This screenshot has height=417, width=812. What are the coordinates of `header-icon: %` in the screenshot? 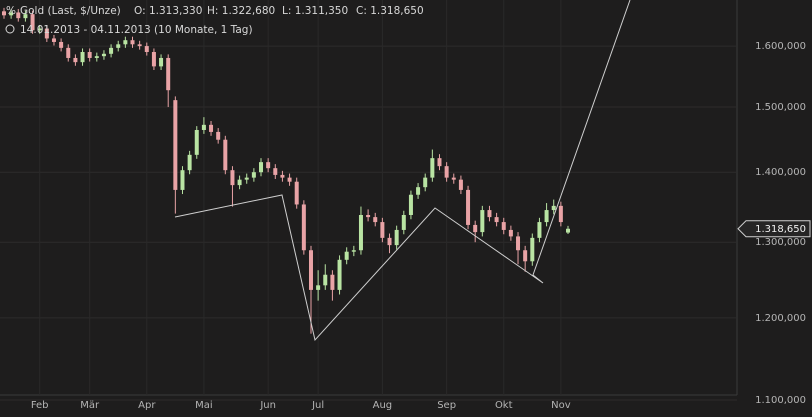 It's located at (11, 11).